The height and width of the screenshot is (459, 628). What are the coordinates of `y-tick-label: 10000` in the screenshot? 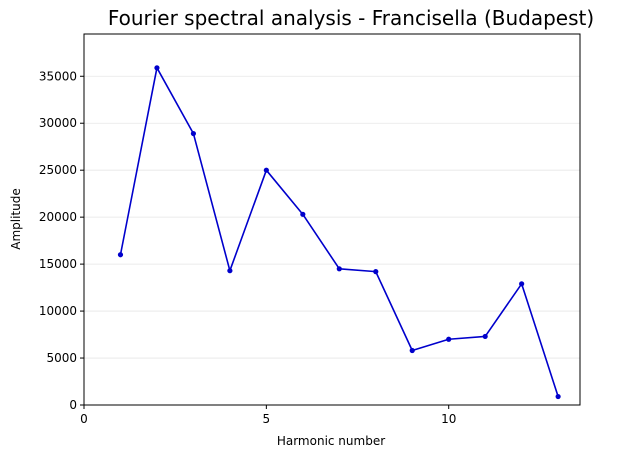 It's located at (58, 311).